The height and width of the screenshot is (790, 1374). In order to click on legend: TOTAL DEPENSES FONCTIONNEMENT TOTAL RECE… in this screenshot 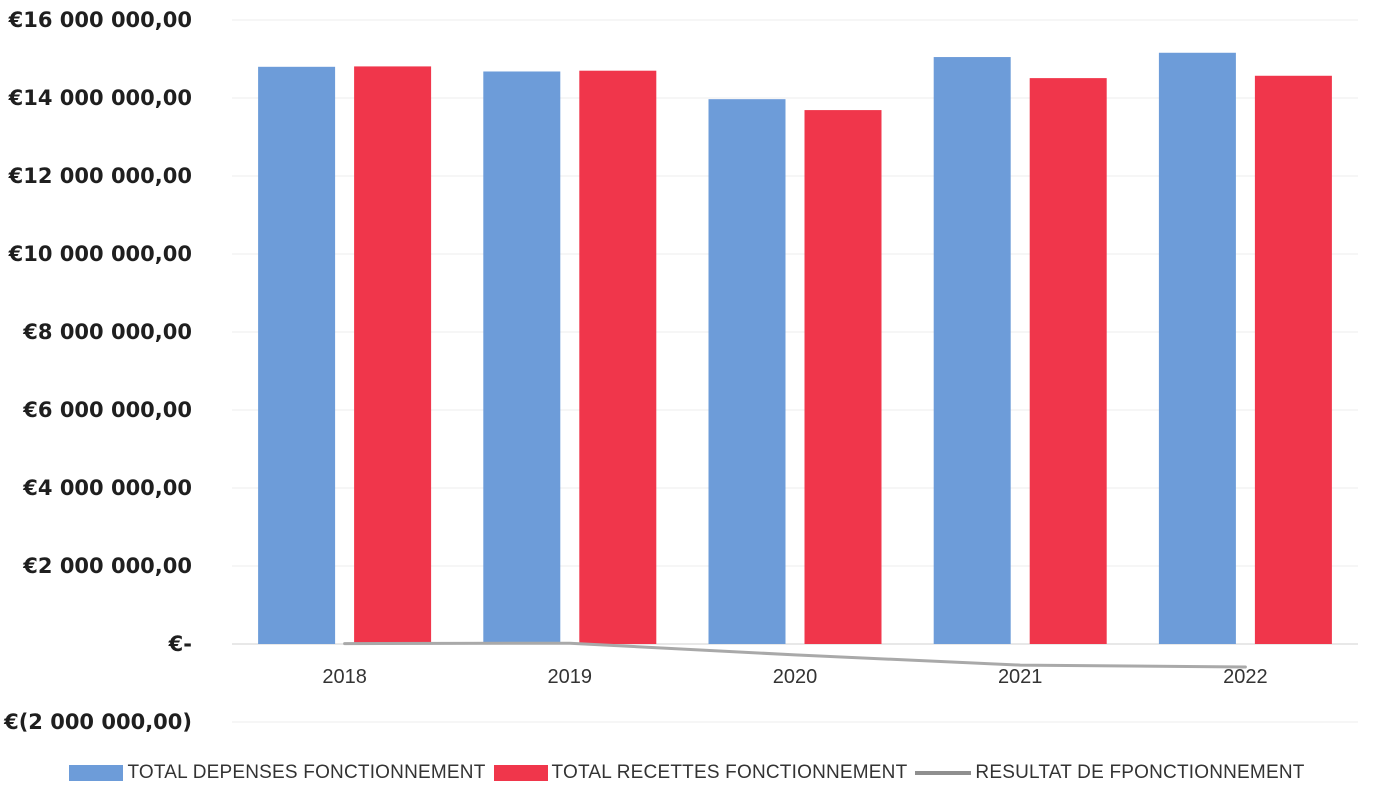, I will do `click(687, 773)`.